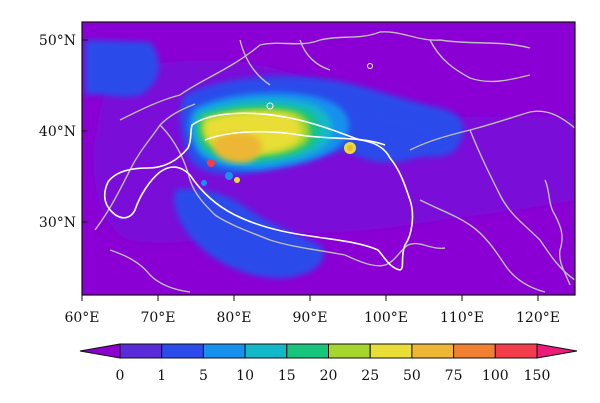 The height and width of the screenshot is (403, 600). Describe the element at coordinates (329, 376) in the screenshot. I see `colorbar-tick-label: 20` at that location.